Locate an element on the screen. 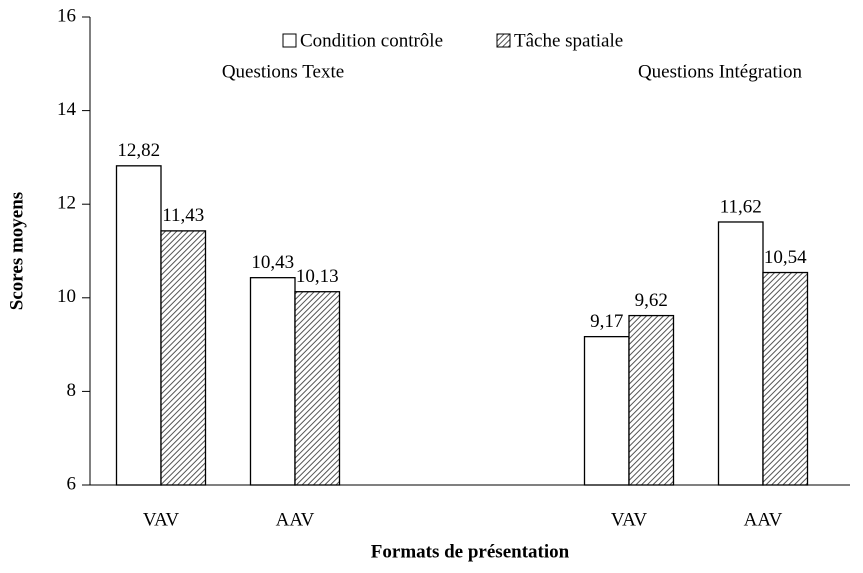 Image resolution: width=863 pixels, height=573 pixels. y-tick-label: 8 is located at coordinates (72, 390).